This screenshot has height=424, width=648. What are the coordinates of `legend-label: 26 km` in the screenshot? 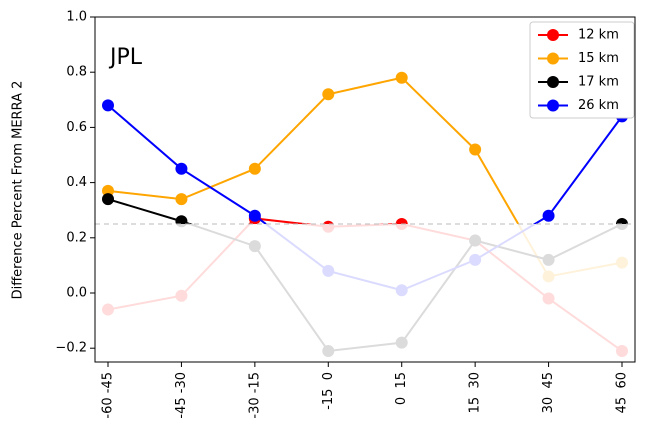 It's located at (598, 105).